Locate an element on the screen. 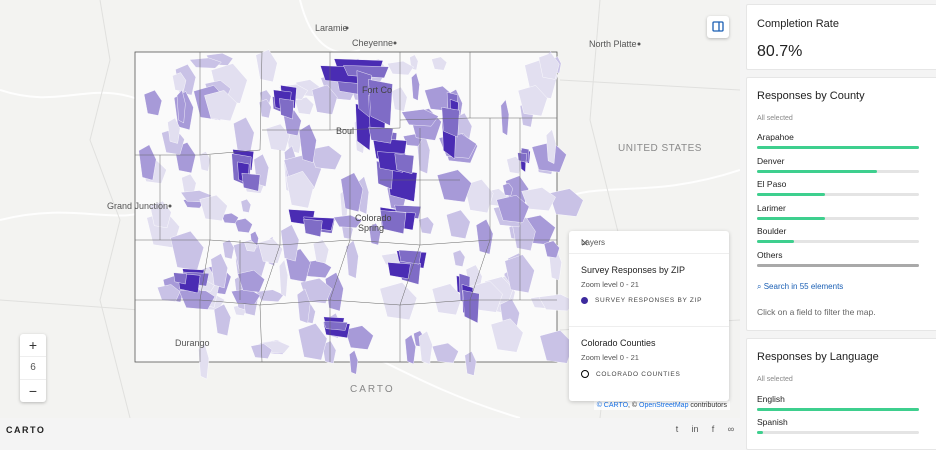 This screenshot has width=936, height=450. link-icon: ∞ is located at coordinates (731, 429).